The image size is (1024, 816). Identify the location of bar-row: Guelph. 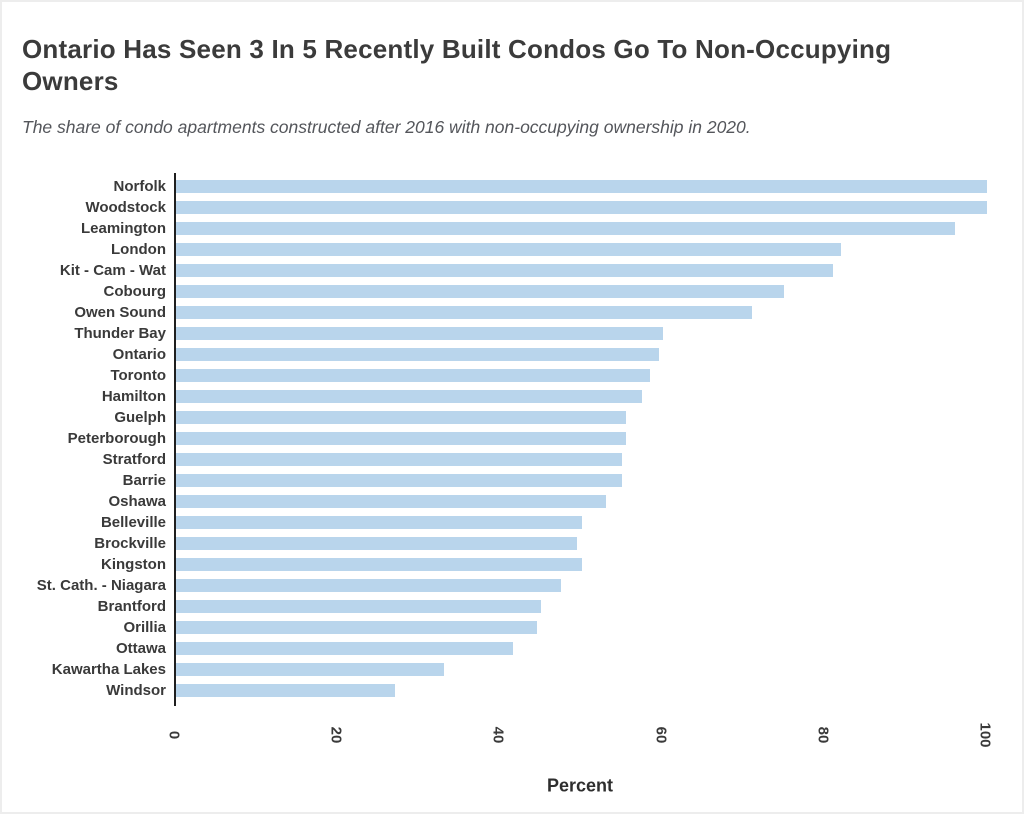
(507, 417).